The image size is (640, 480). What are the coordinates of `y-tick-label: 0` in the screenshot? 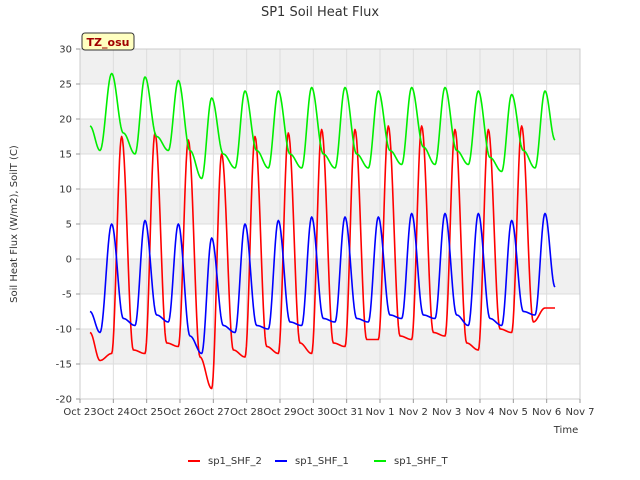 It's located at (69, 260).